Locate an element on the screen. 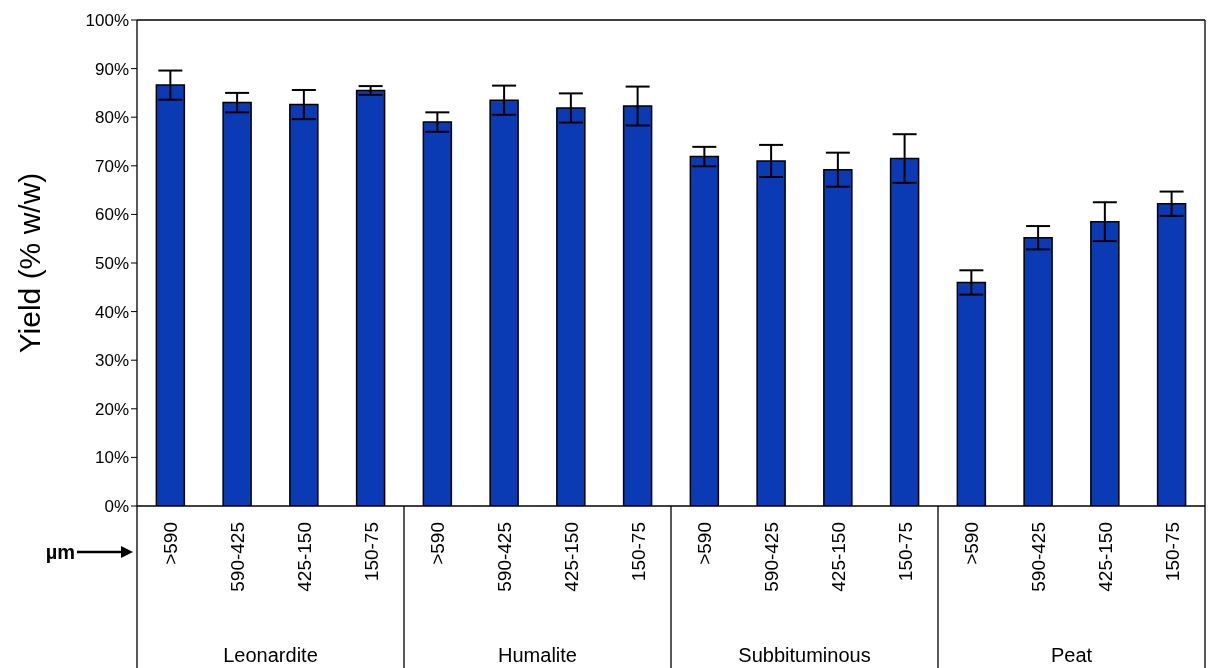  y-tick-label: 0% is located at coordinates (116, 507).